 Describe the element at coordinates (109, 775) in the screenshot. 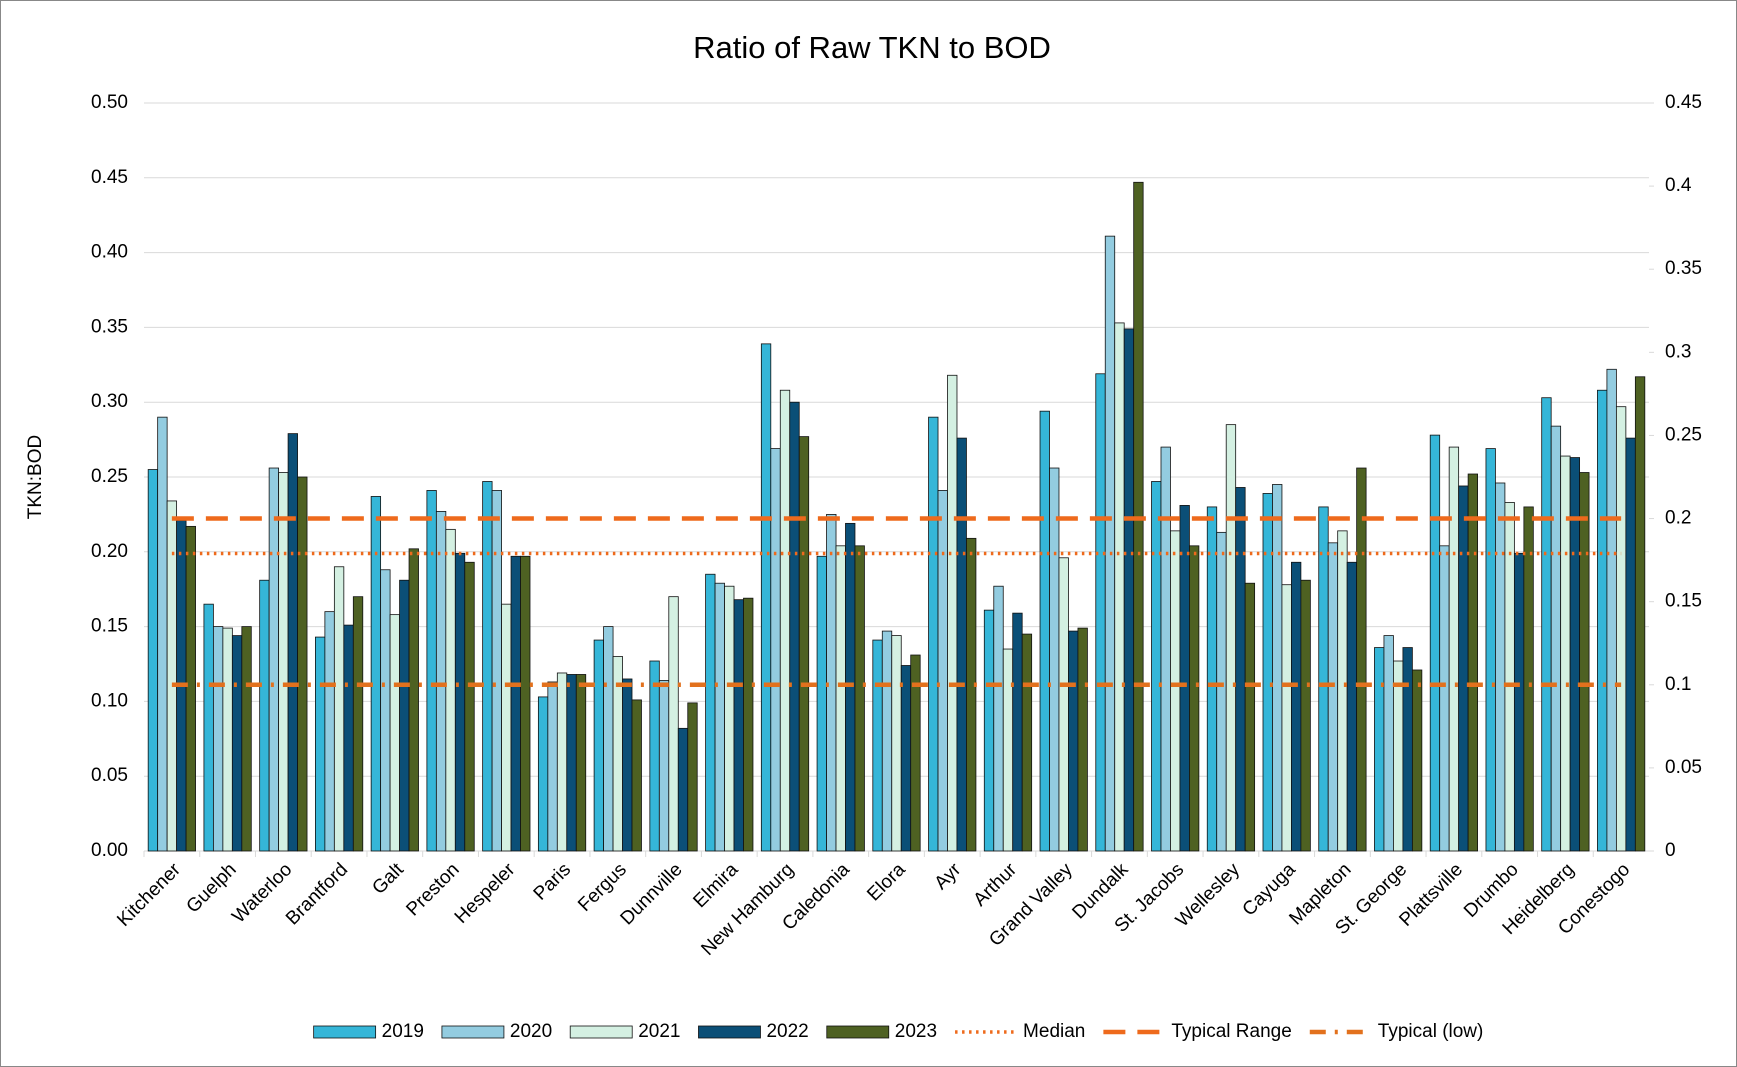

I see `y-tick-label: 0.05` at that location.